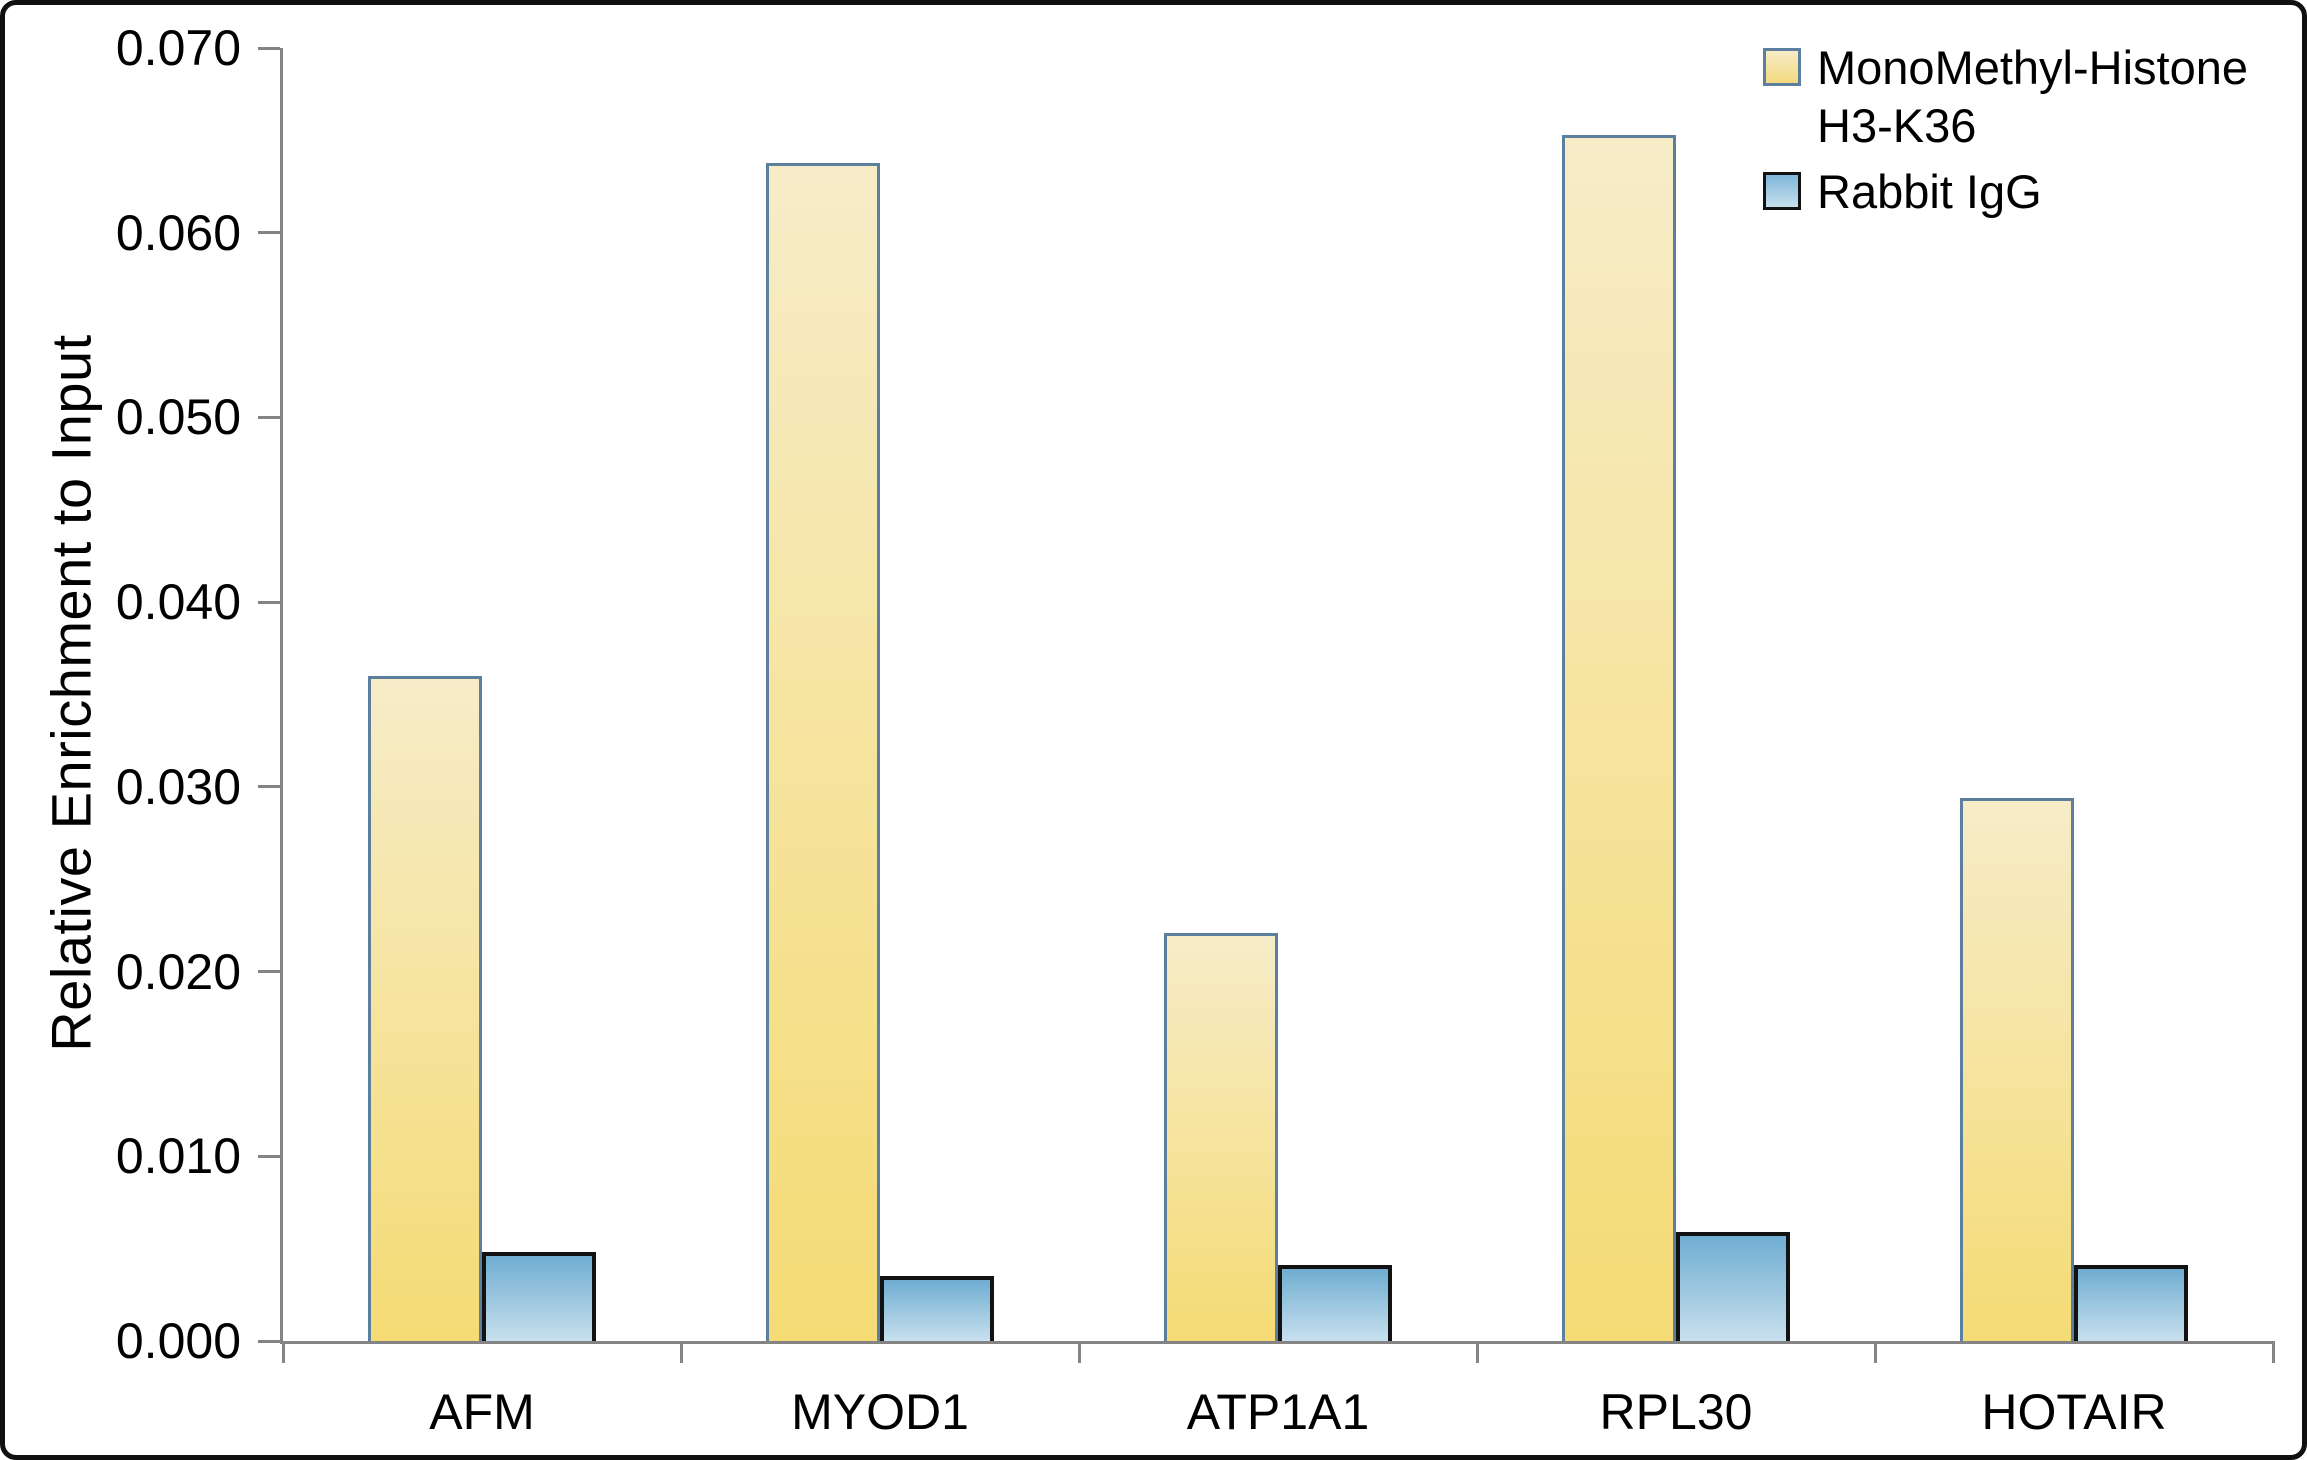 The width and height of the screenshot is (2307, 1460). Describe the element at coordinates (2017, 1069) in the screenshot. I see `bar-monomethyl-histone-h3-k36-hotair` at that location.